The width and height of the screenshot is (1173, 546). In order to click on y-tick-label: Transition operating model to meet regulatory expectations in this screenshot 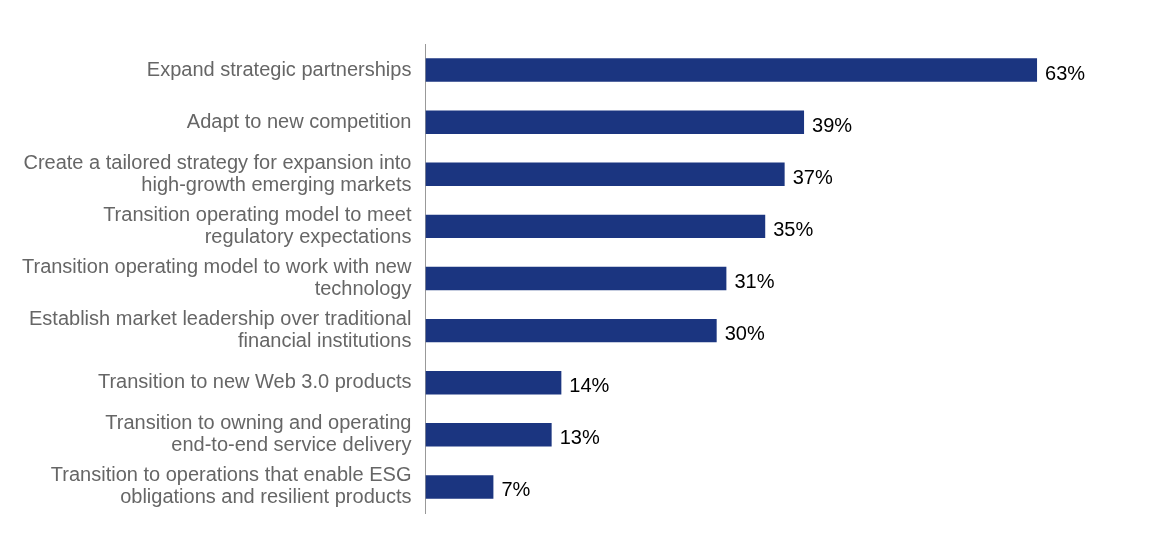, I will do `click(257, 224)`.